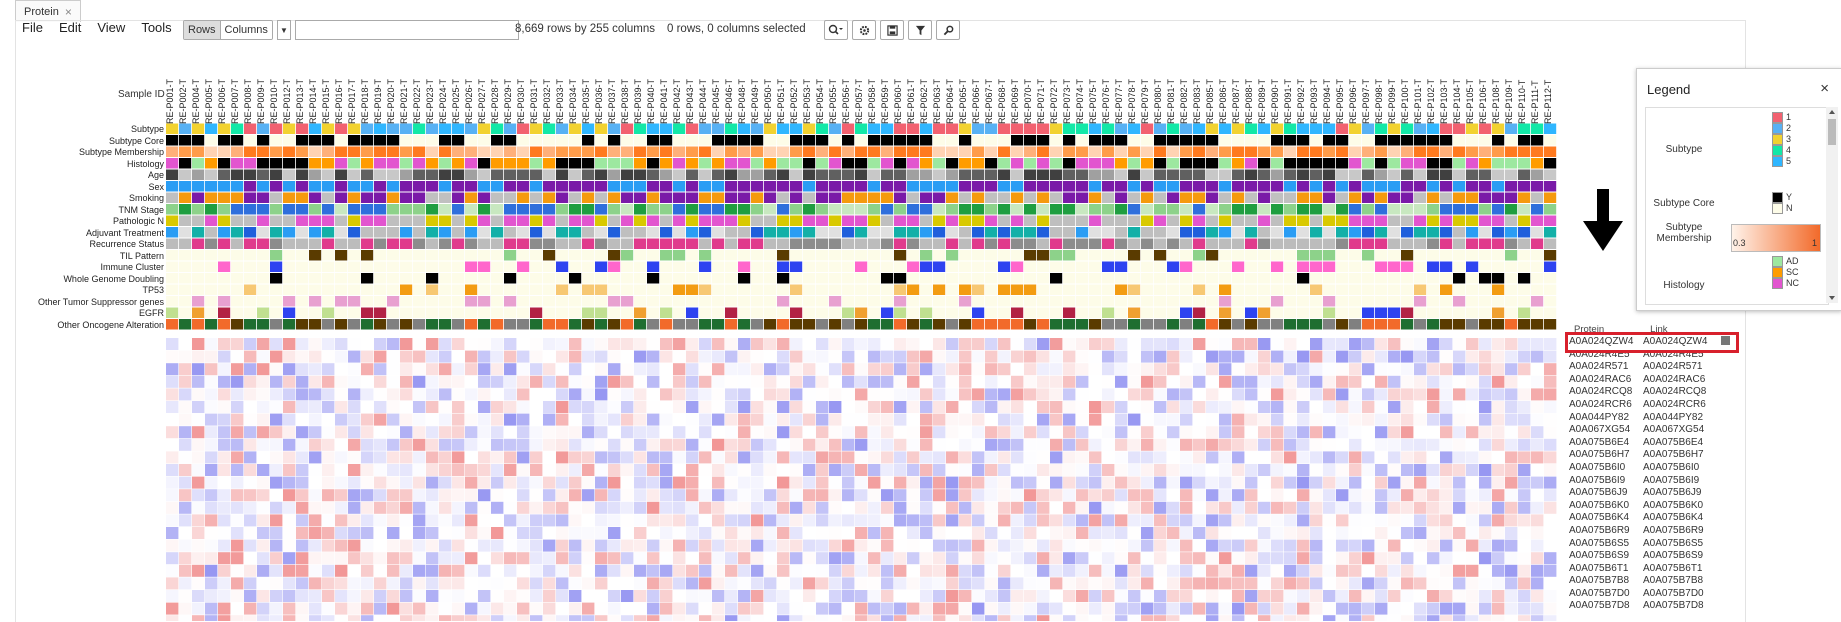 The height and width of the screenshot is (622, 1841). I want to click on chevron-down-icon: ▼, so click(283, 30).